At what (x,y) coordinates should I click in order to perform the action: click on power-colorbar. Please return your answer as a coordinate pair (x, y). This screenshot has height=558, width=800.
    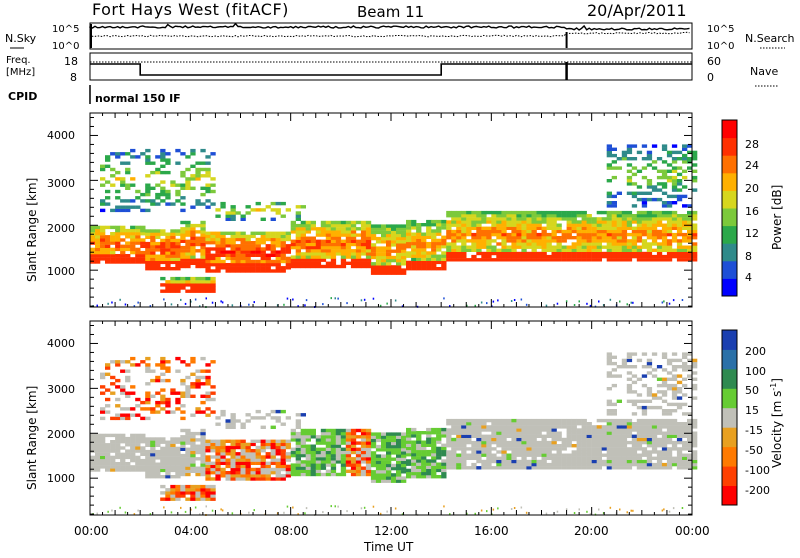
    Looking at the image, I should click on (729, 208).